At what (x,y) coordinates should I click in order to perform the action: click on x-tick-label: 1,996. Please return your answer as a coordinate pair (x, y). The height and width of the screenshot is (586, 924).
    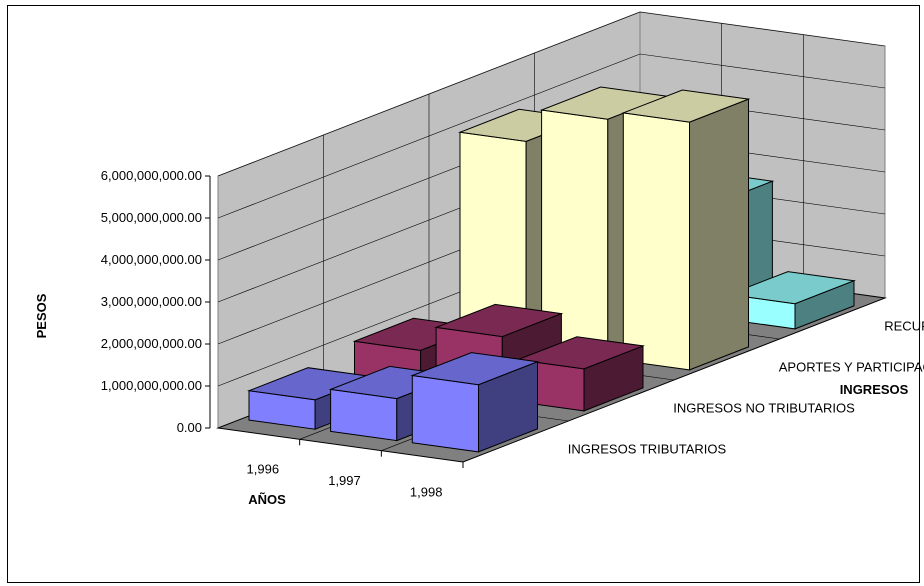
    Looking at the image, I should click on (263, 469).